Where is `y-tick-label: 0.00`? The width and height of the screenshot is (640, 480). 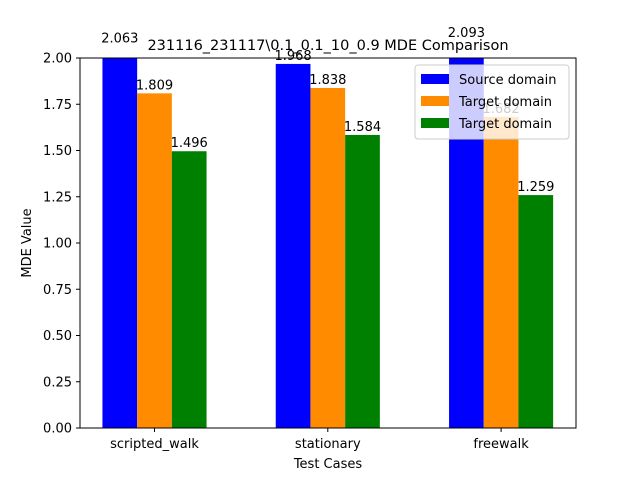 y-tick-label: 0.00 is located at coordinates (57, 429).